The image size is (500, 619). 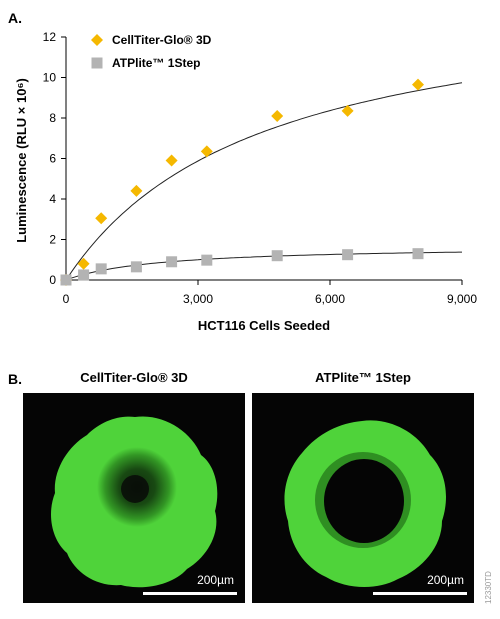 What do you see at coordinates (15, 18) in the screenshot?
I see `panel-a-label: A.` at bounding box center [15, 18].